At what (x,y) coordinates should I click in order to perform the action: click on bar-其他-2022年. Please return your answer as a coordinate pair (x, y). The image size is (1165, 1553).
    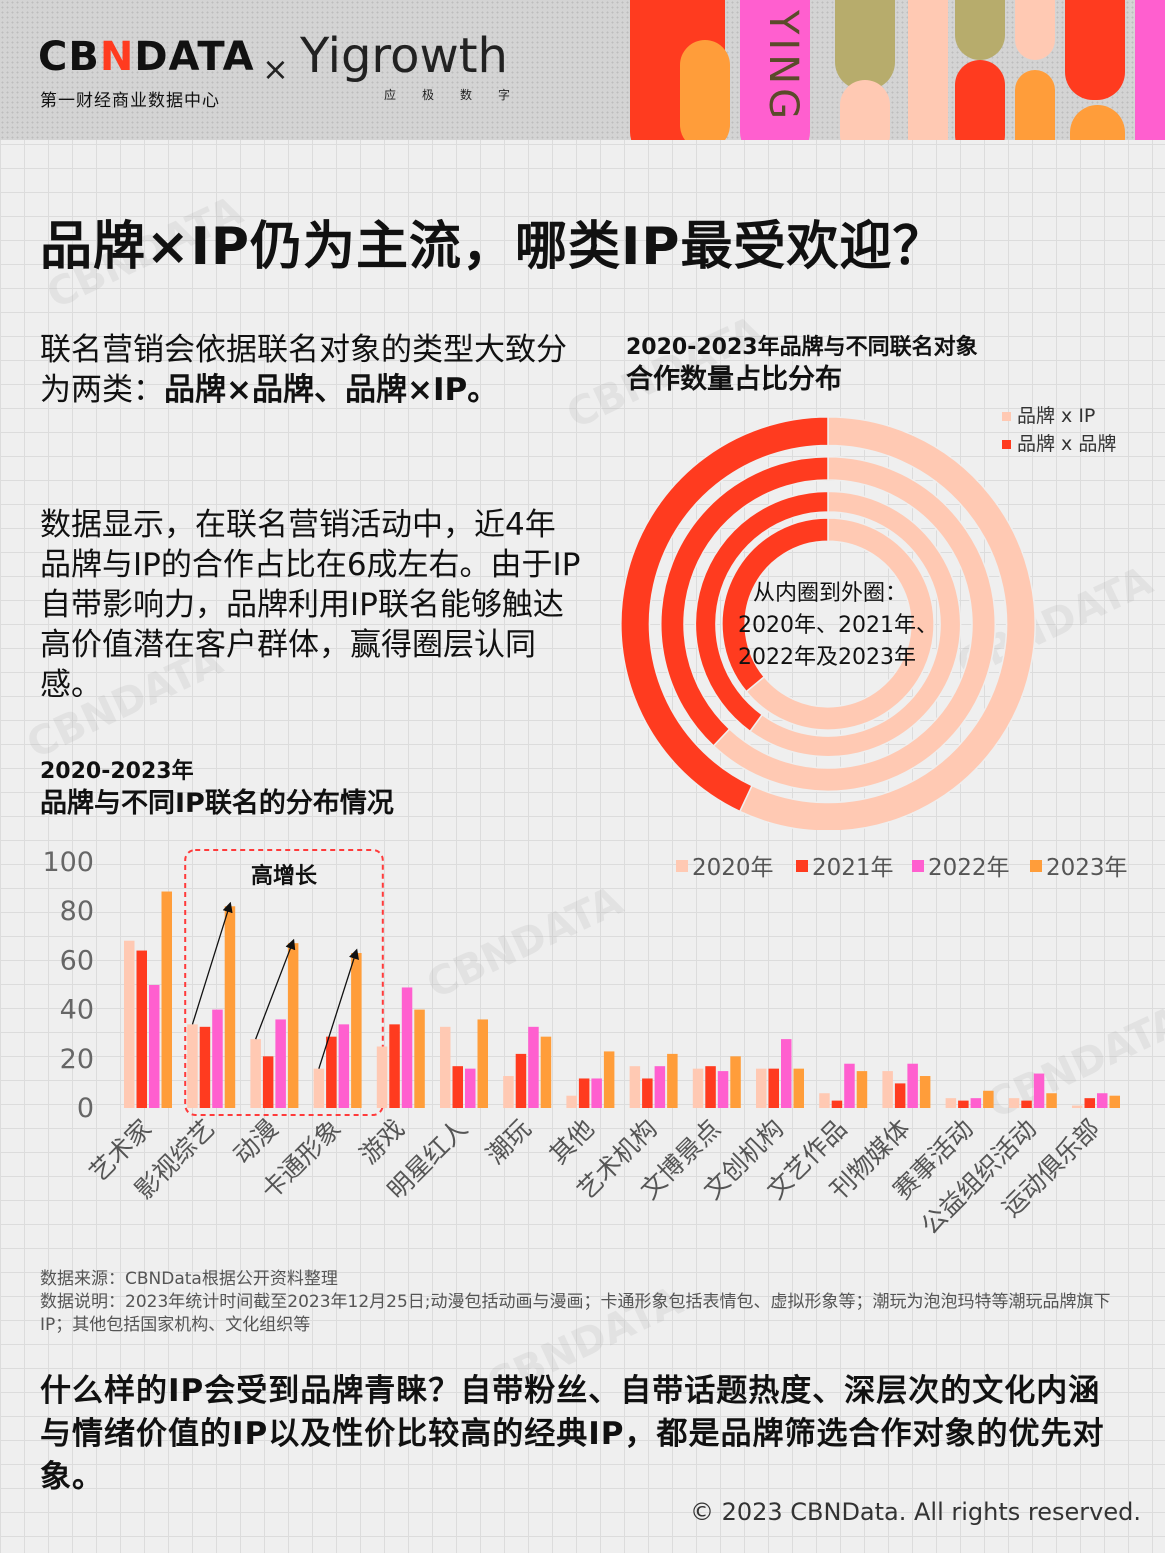
    Looking at the image, I should click on (596, 1093).